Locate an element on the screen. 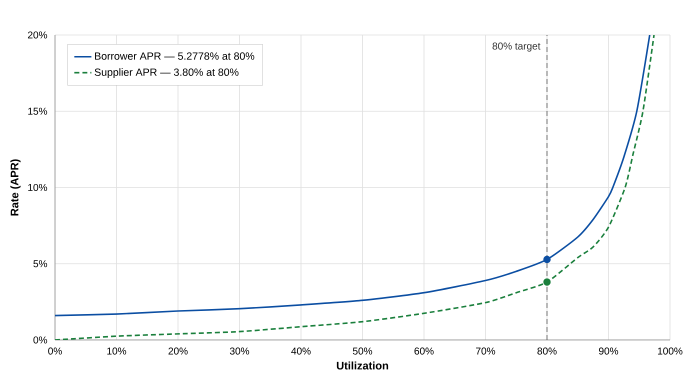 The height and width of the screenshot is (385, 690). y-tick-label: 15% is located at coordinates (38, 111).